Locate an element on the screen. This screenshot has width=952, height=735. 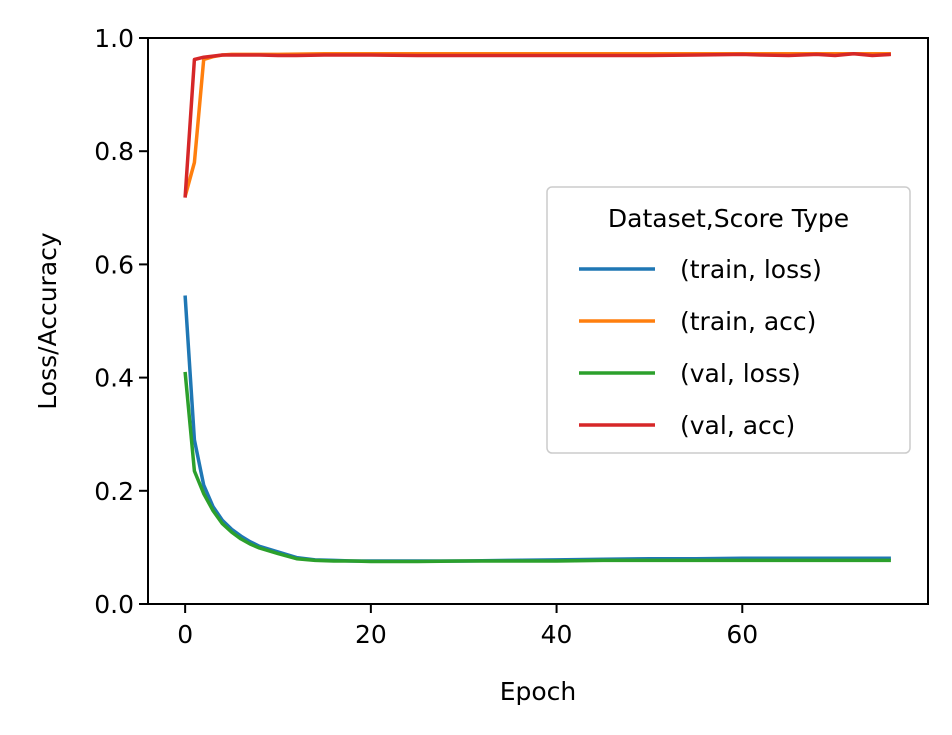
x-axis-ticks: 0 20 40 60 is located at coordinates (467, 626).